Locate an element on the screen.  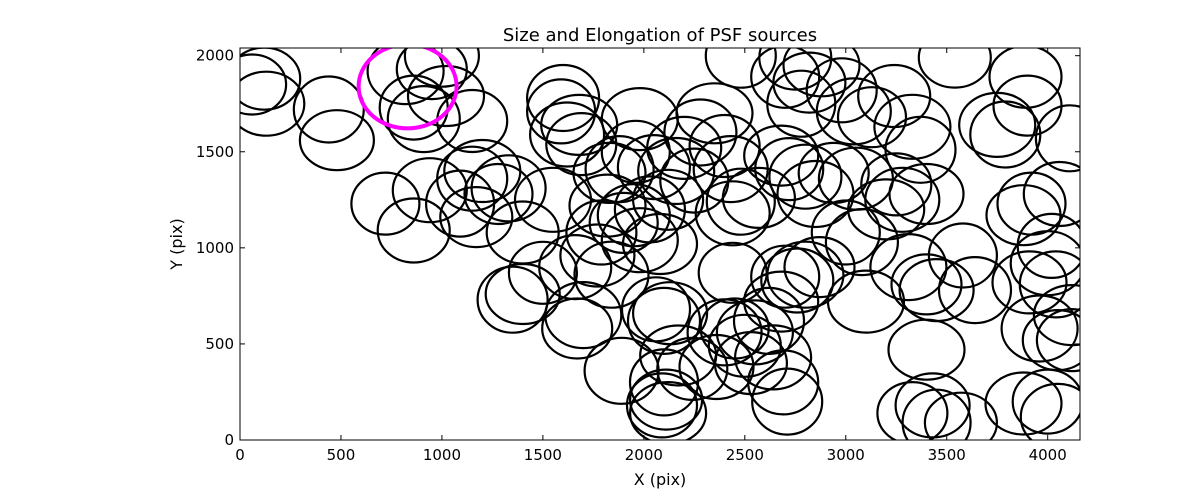
x-tick-label: 1000 is located at coordinates (442, 455).